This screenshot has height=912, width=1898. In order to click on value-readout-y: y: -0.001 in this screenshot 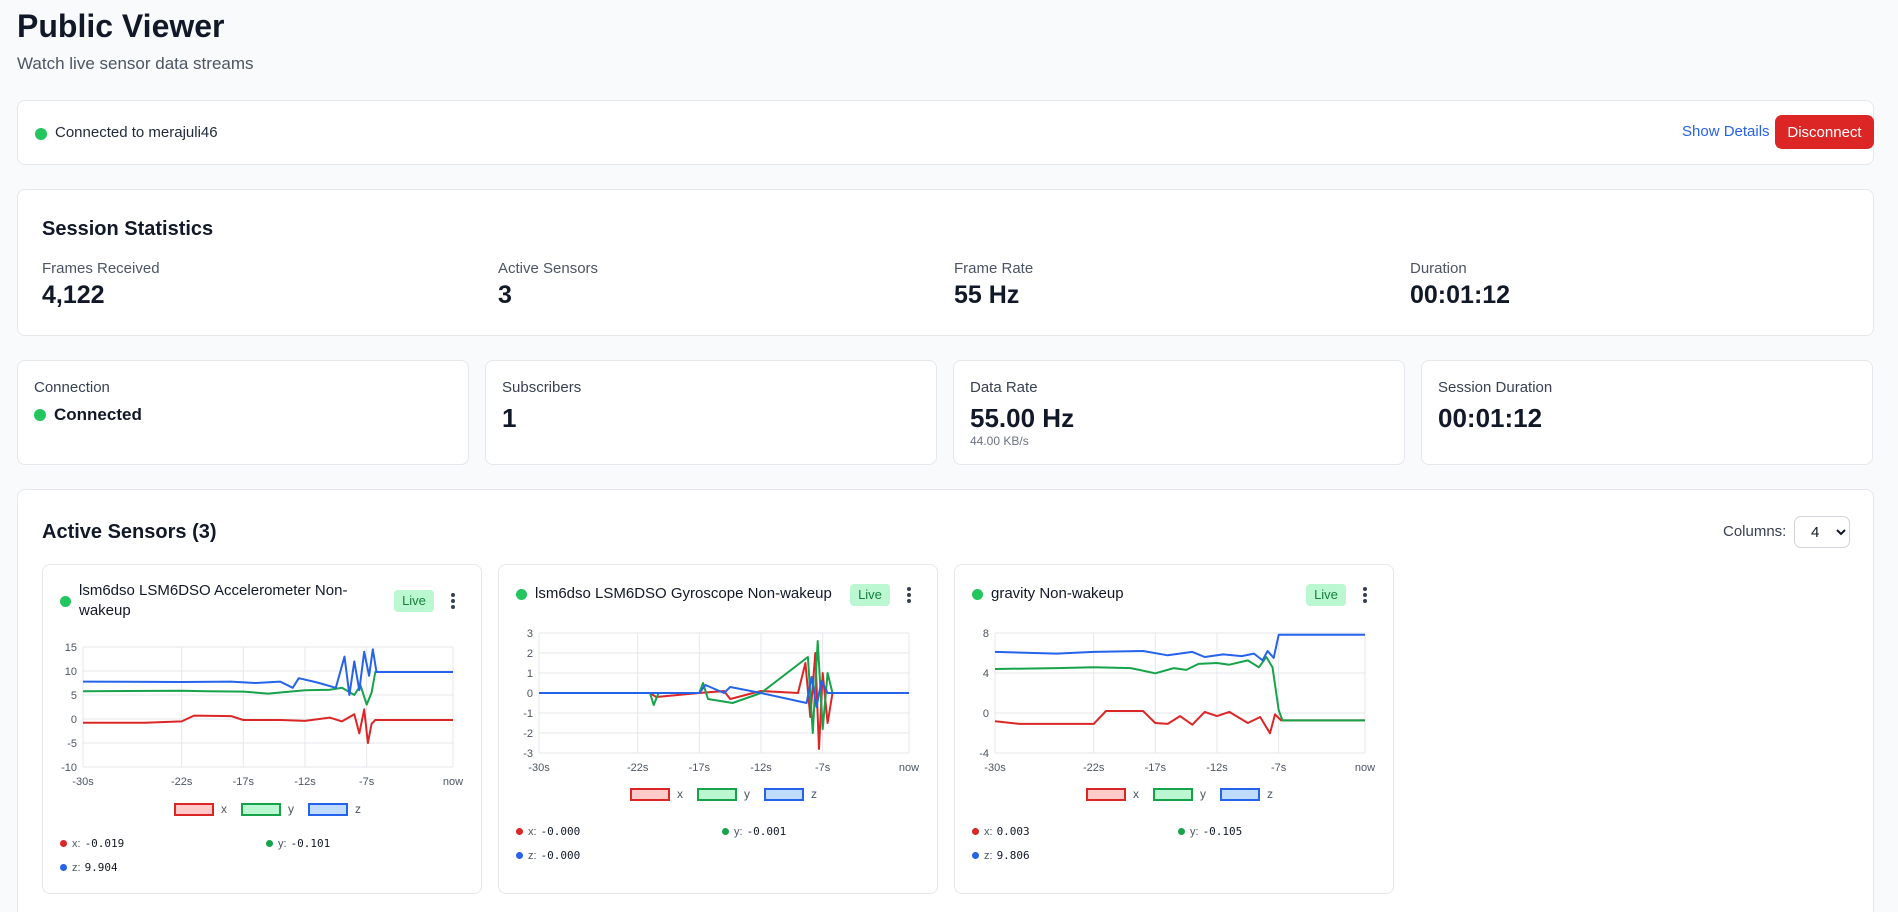, I will do `click(754, 831)`.